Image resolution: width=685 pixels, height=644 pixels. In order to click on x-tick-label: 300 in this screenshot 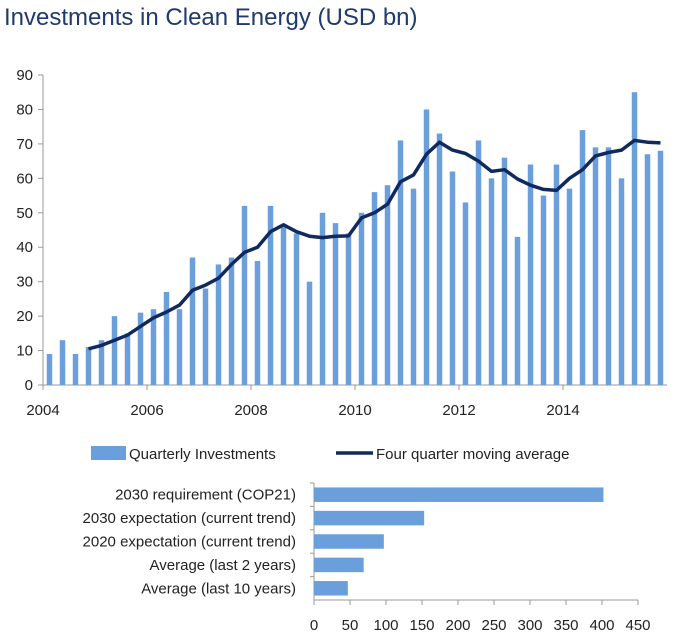, I will do `click(529, 625)`.